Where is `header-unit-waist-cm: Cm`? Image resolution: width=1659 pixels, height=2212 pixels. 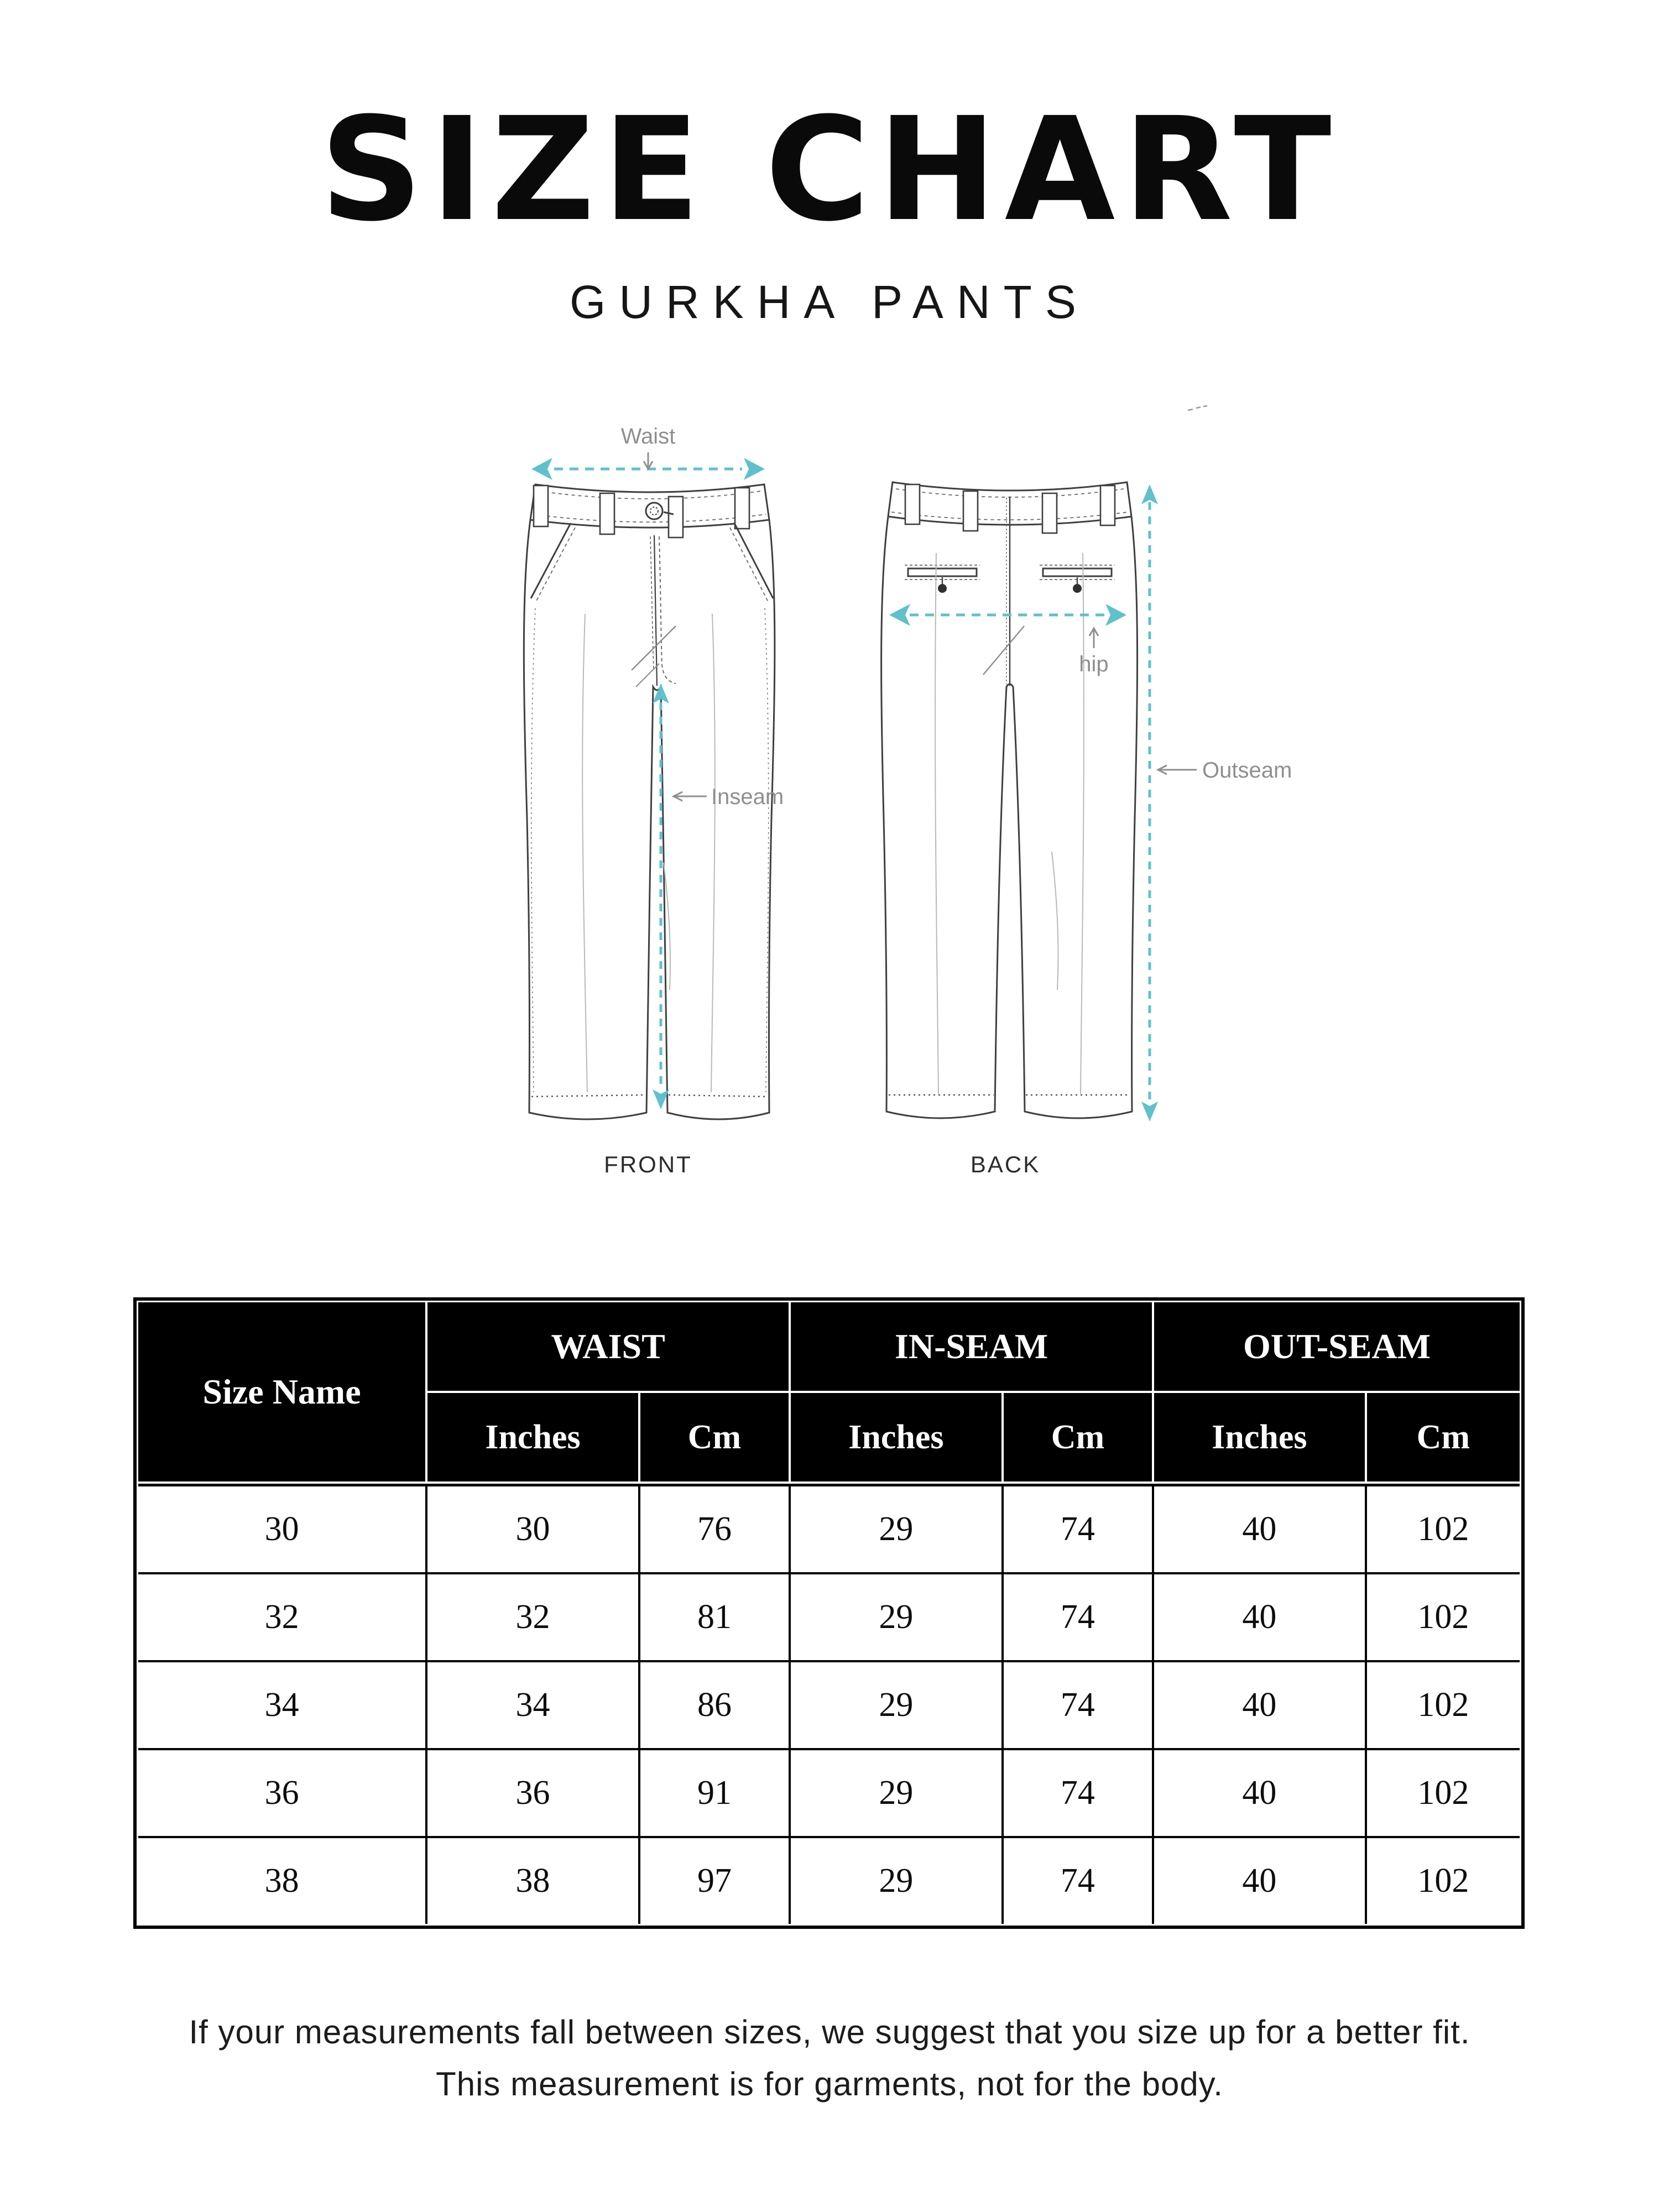
header-unit-waist-cm: Cm is located at coordinates (715, 1437).